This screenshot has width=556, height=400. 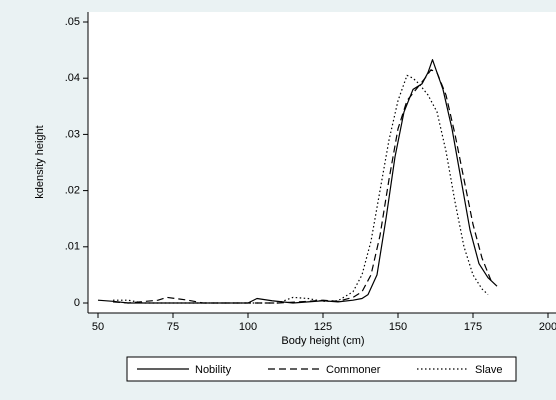 What do you see at coordinates (72, 78) in the screenshot?
I see `y-tick-label: .04` at bounding box center [72, 78].